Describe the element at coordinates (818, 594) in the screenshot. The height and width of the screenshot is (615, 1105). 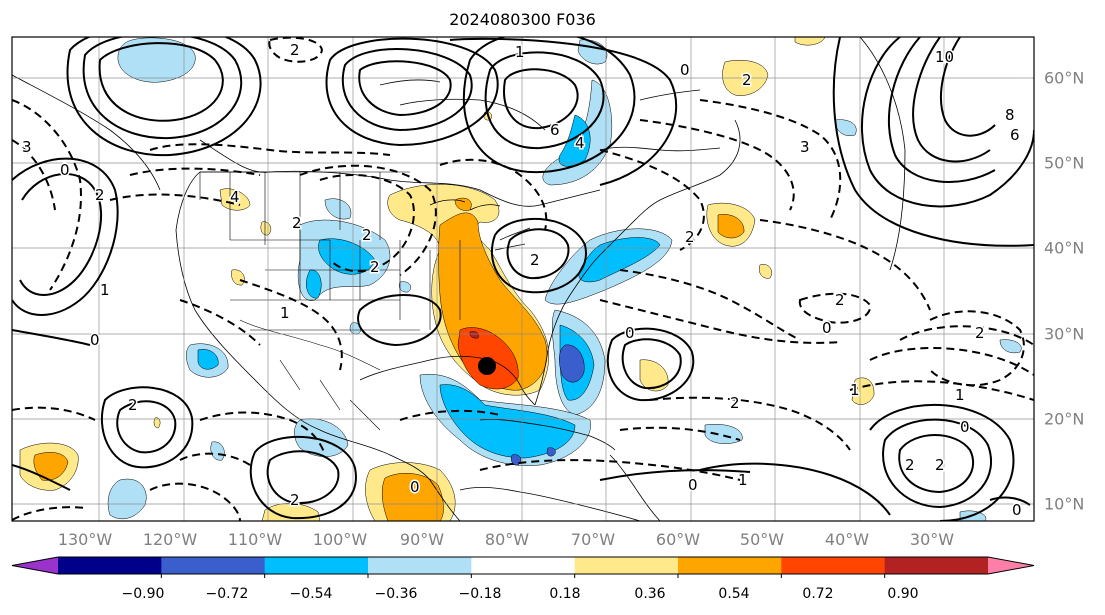
I see `colorbar-tick-label: 0.72` at that location.